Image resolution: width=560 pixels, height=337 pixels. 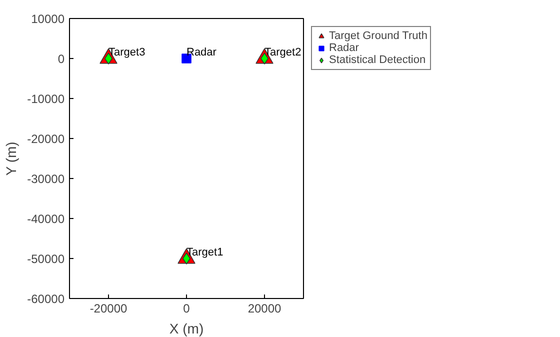 What do you see at coordinates (46, 259) in the screenshot?
I see `y-tick-label: -50000` at bounding box center [46, 259].